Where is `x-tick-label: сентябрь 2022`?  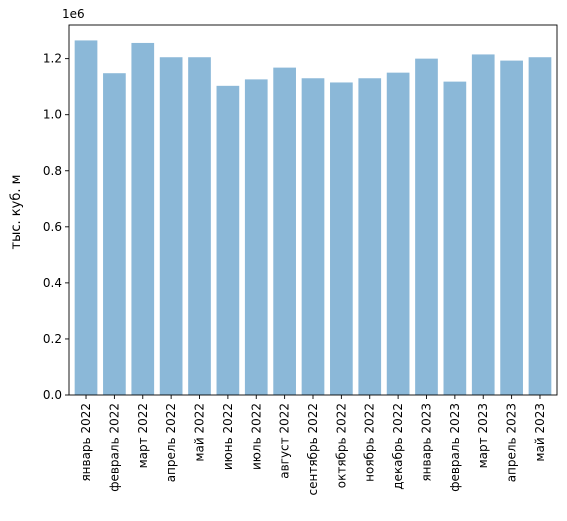 x-tick-label: сентябрь 2022 is located at coordinates (313, 449).